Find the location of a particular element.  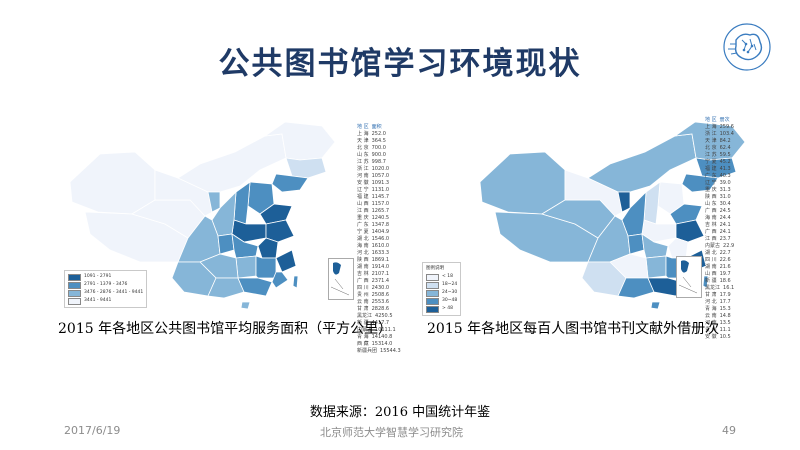

table-row: 重 庆 1240.5 is located at coordinates (373, 218).